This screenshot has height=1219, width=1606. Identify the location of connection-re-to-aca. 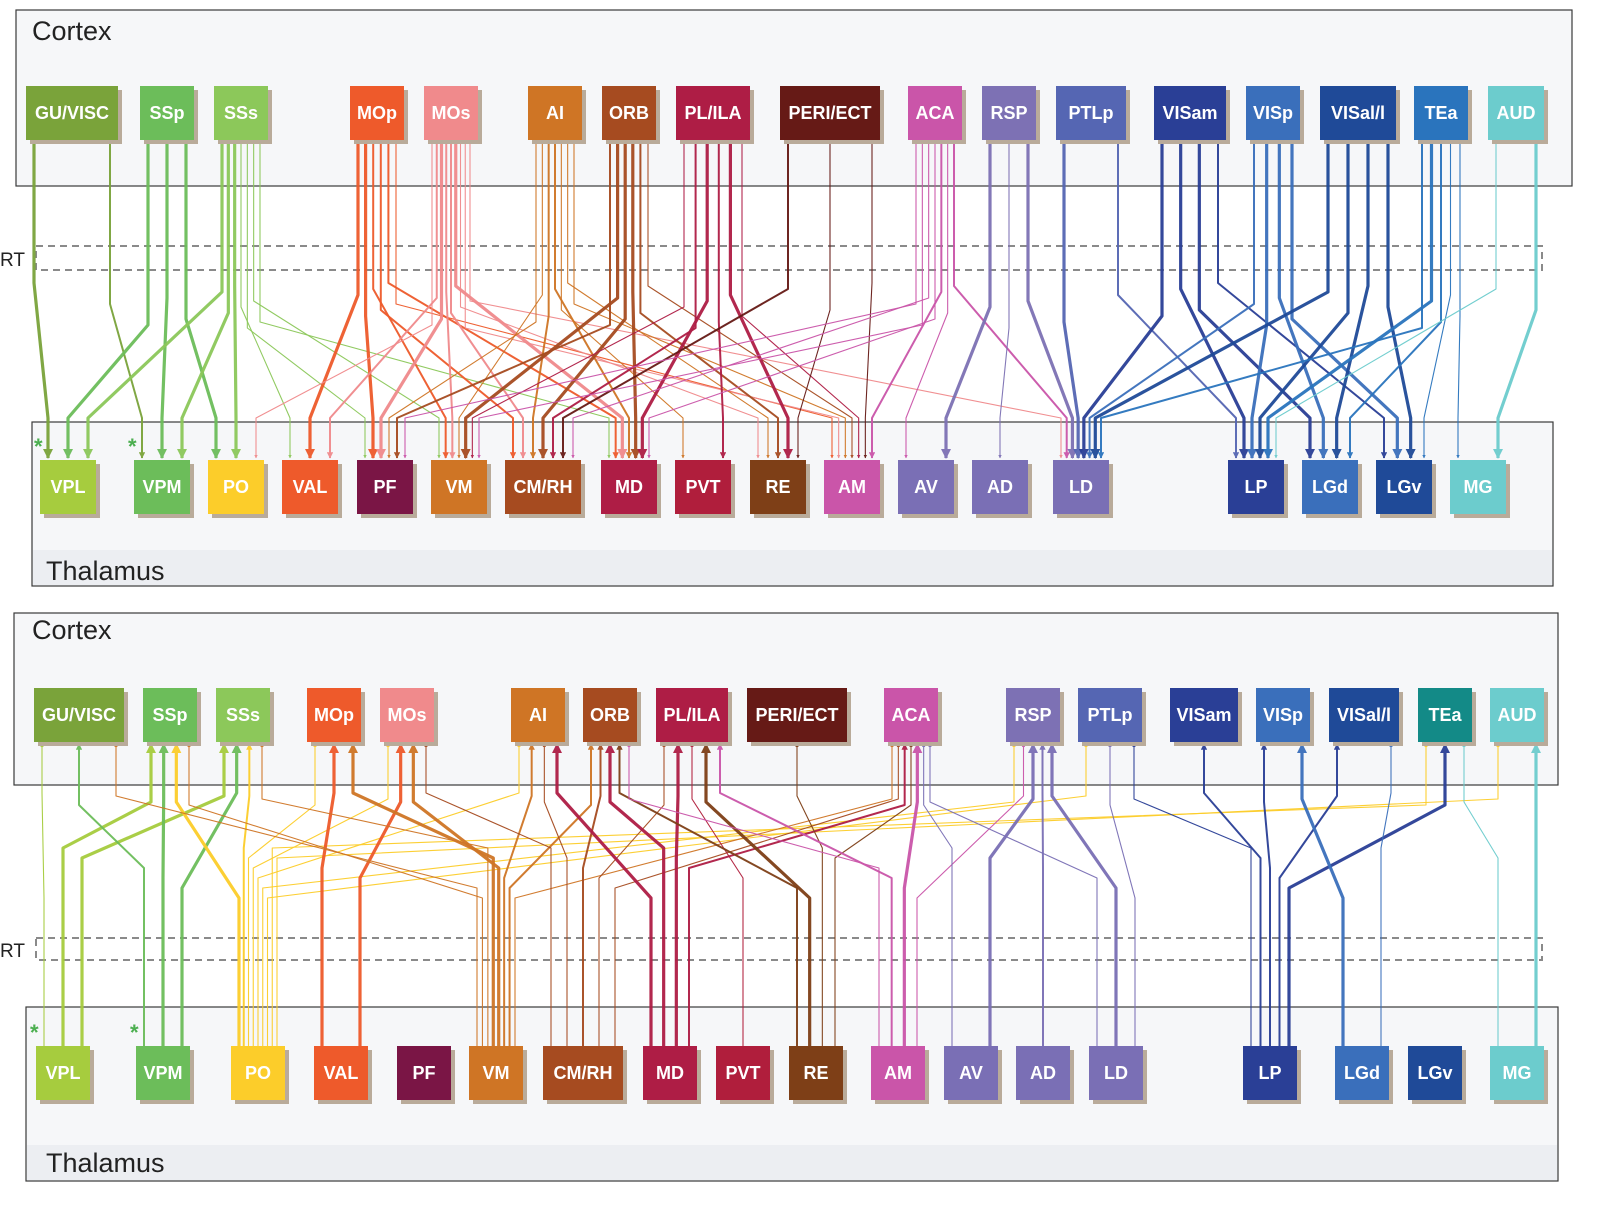
(873, 894).